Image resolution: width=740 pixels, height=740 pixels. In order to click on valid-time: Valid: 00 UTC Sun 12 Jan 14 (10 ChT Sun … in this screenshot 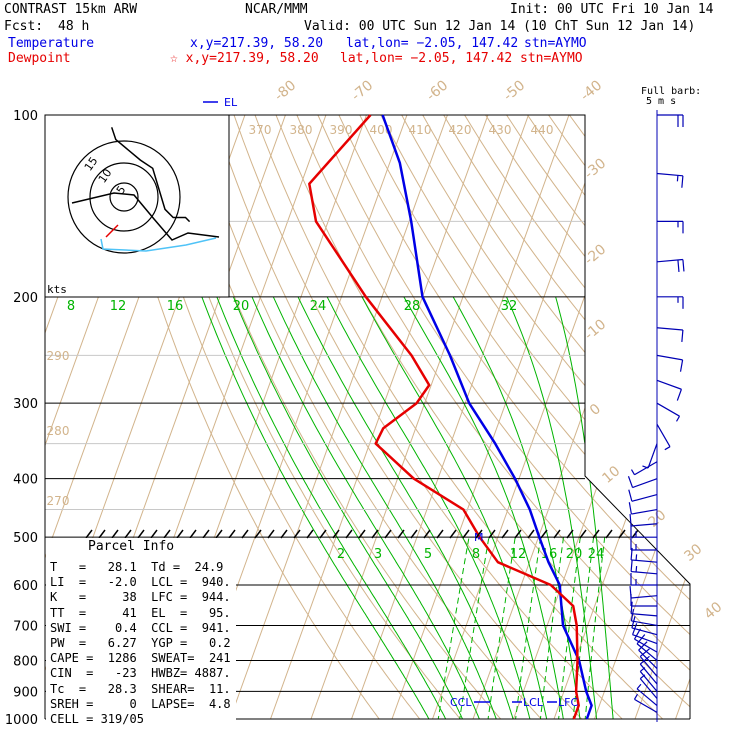, I will do `click(500, 26)`.